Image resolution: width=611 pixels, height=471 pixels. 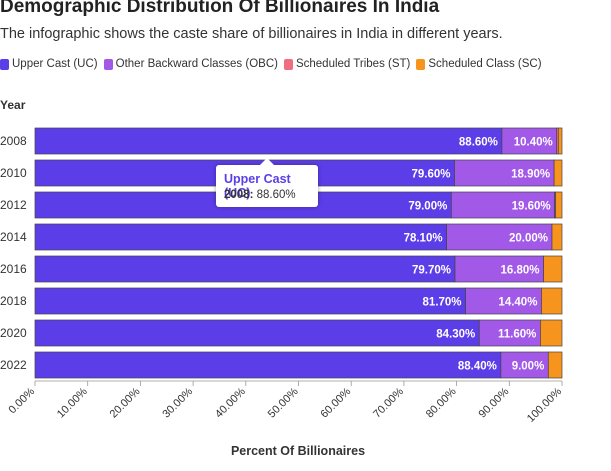 What do you see at coordinates (551, 333) in the screenshot?
I see `bar-segment-scheduled-class-sc-2020` at bounding box center [551, 333].